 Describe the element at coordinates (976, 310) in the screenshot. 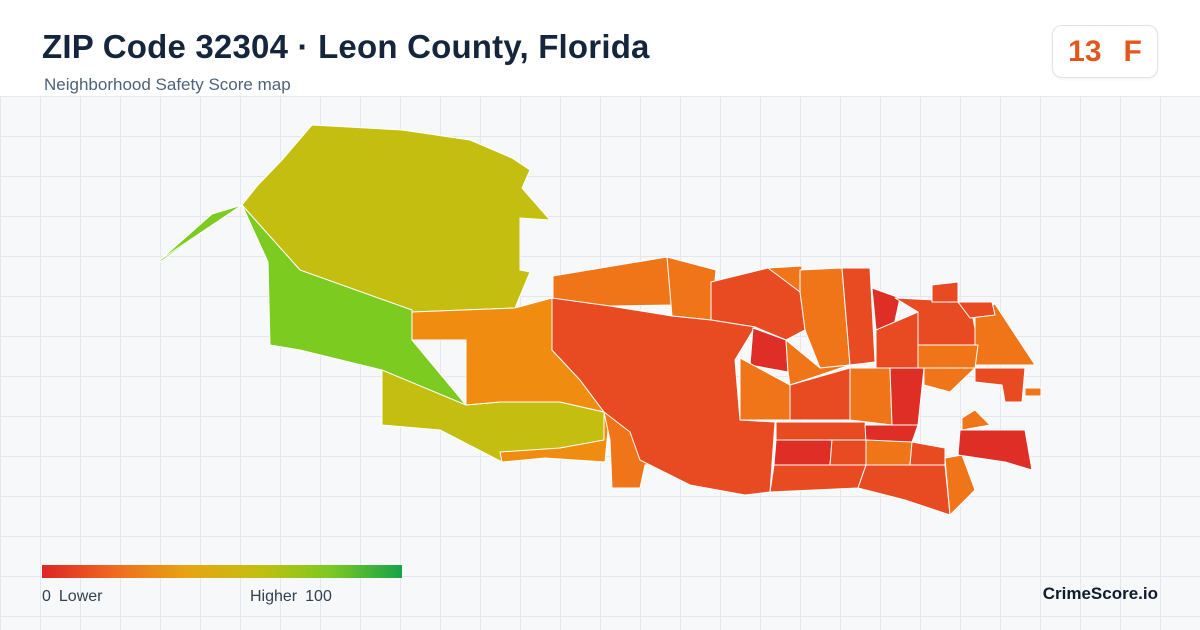

I see `tract-north-k` at that location.